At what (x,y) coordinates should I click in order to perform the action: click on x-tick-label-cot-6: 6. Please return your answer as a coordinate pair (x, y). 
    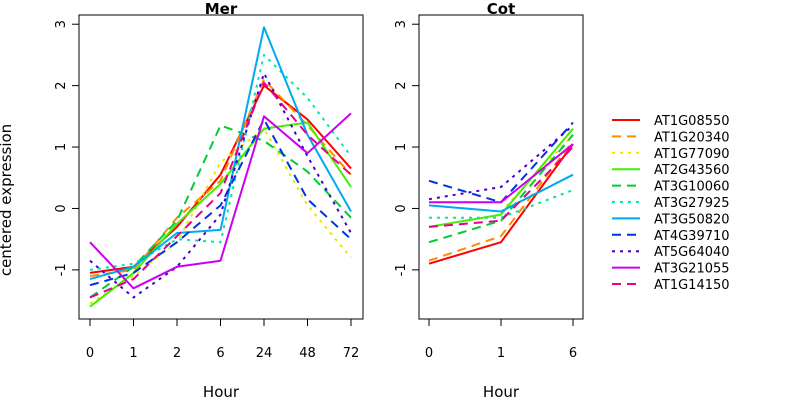
    Looking at the image, I should click on (573, 353).